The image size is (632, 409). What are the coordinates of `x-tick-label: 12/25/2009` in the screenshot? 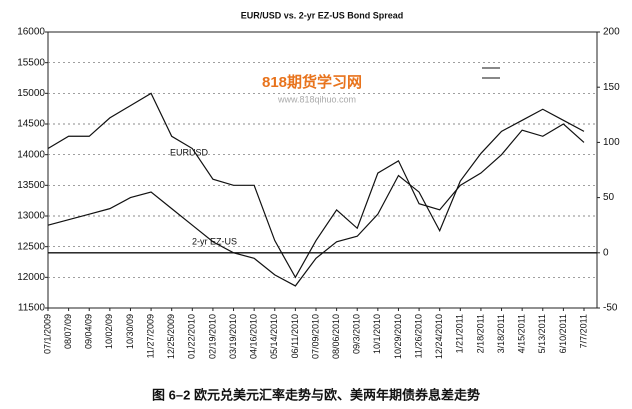 It's located at (171, 336).